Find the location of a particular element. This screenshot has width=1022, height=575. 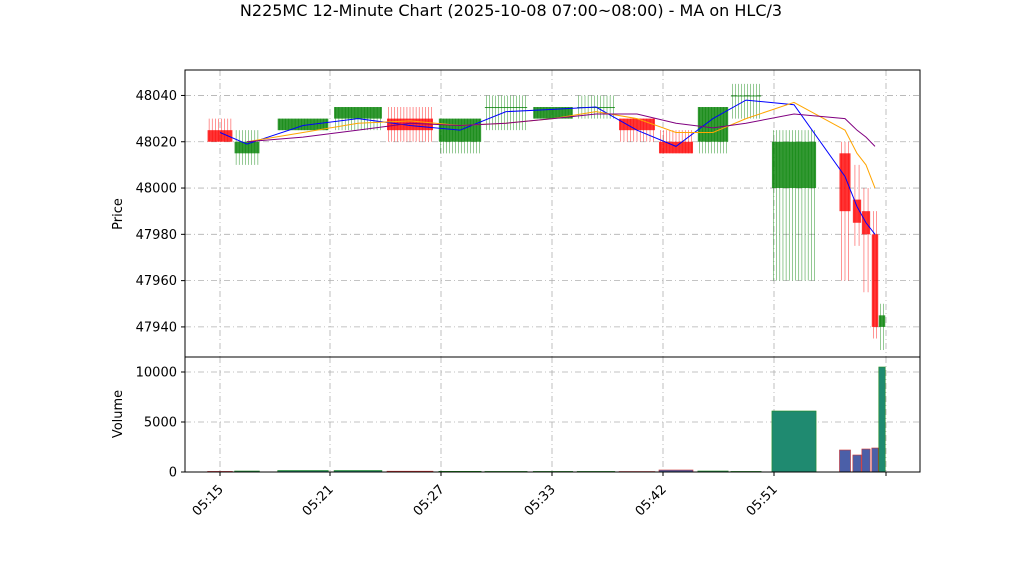

volume-tick-label: 5000 is located at coordinates (160, 423).